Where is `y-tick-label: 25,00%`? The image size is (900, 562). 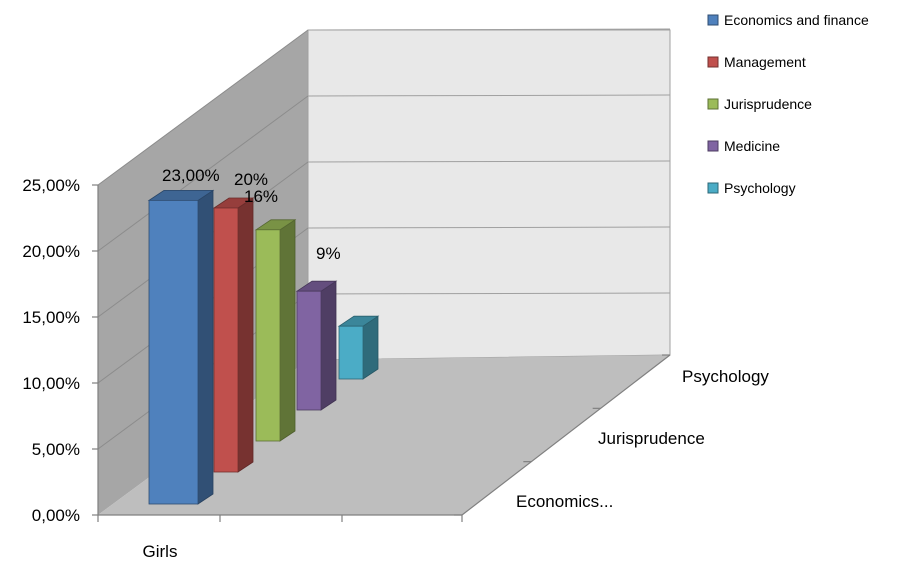
y-tick-label: 25,00% is located at coordinates (51, 185).